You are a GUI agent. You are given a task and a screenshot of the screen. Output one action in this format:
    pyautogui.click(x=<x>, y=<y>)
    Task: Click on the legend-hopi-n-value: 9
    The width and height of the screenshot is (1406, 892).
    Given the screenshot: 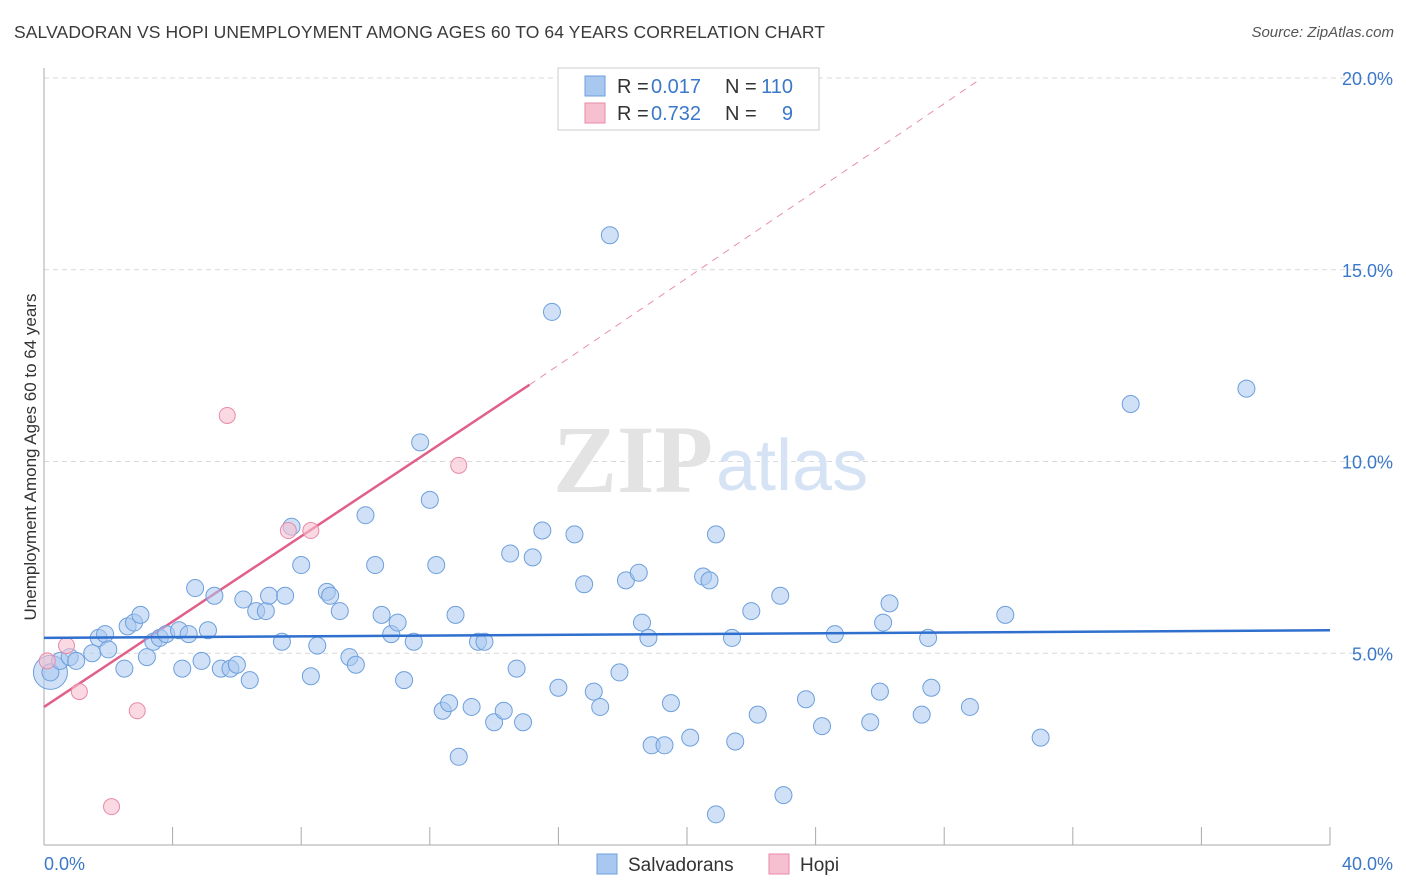 What is the action you would take?
    pyautogui.click(x=787, y=114)
    